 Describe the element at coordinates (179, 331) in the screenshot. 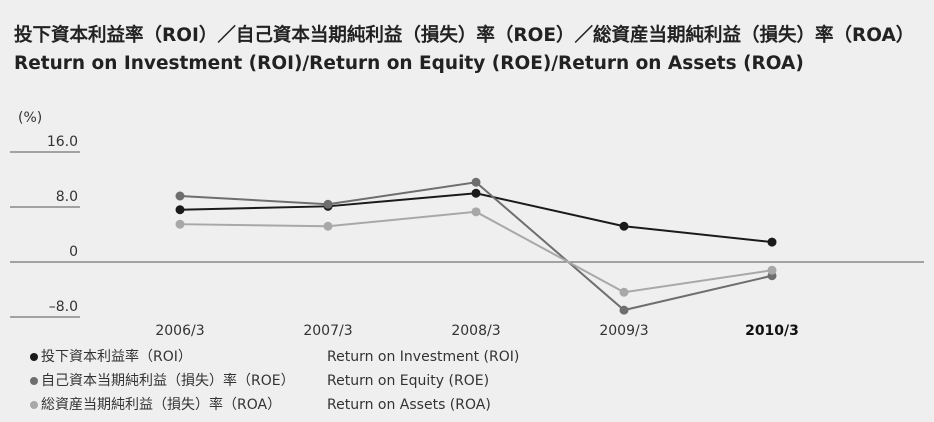

I see `x-tick-label: 2006/3` at that location.